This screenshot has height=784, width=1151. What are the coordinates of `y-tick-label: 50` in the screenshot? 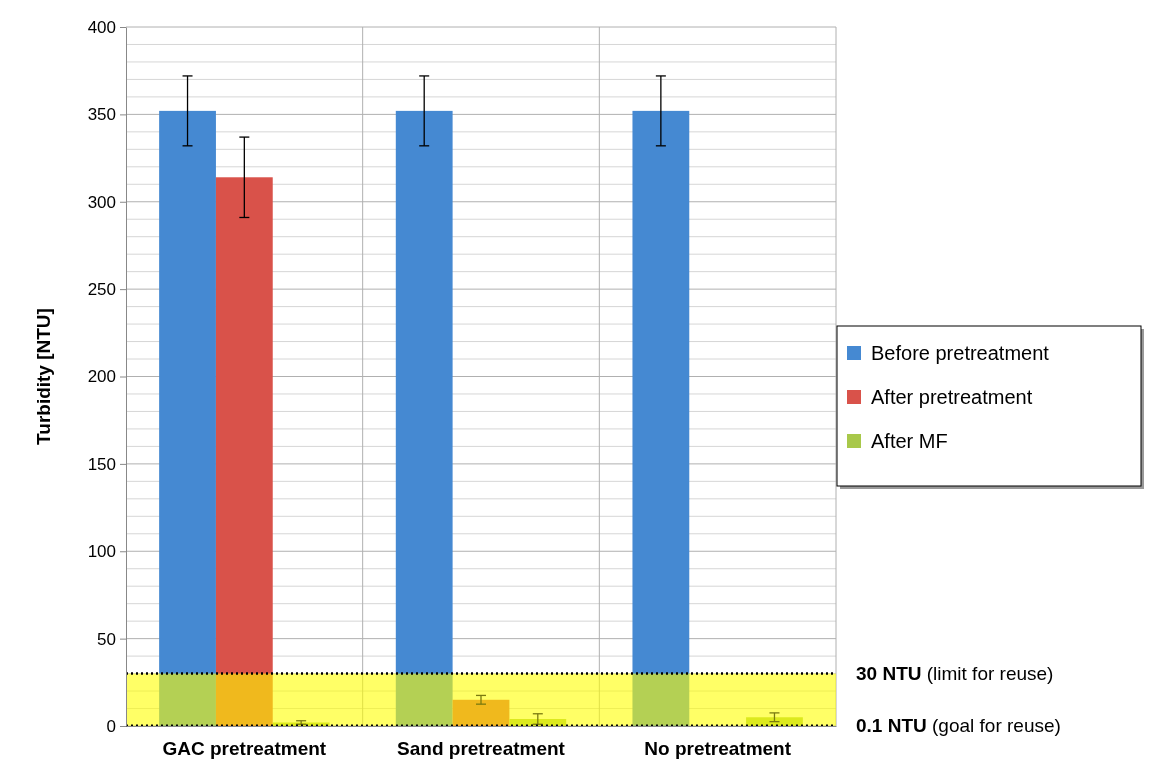 It's located at (106, 639).